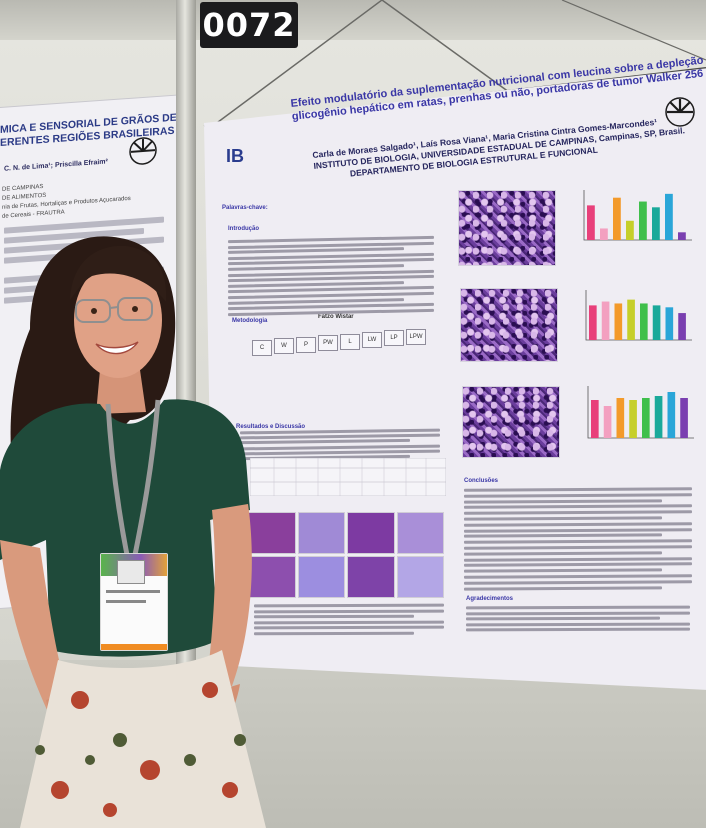 The width and height of the screenshot is (706, 828). Describe the element at coordinates (348, 477) in the screenshot. I see `results-table` at that location.